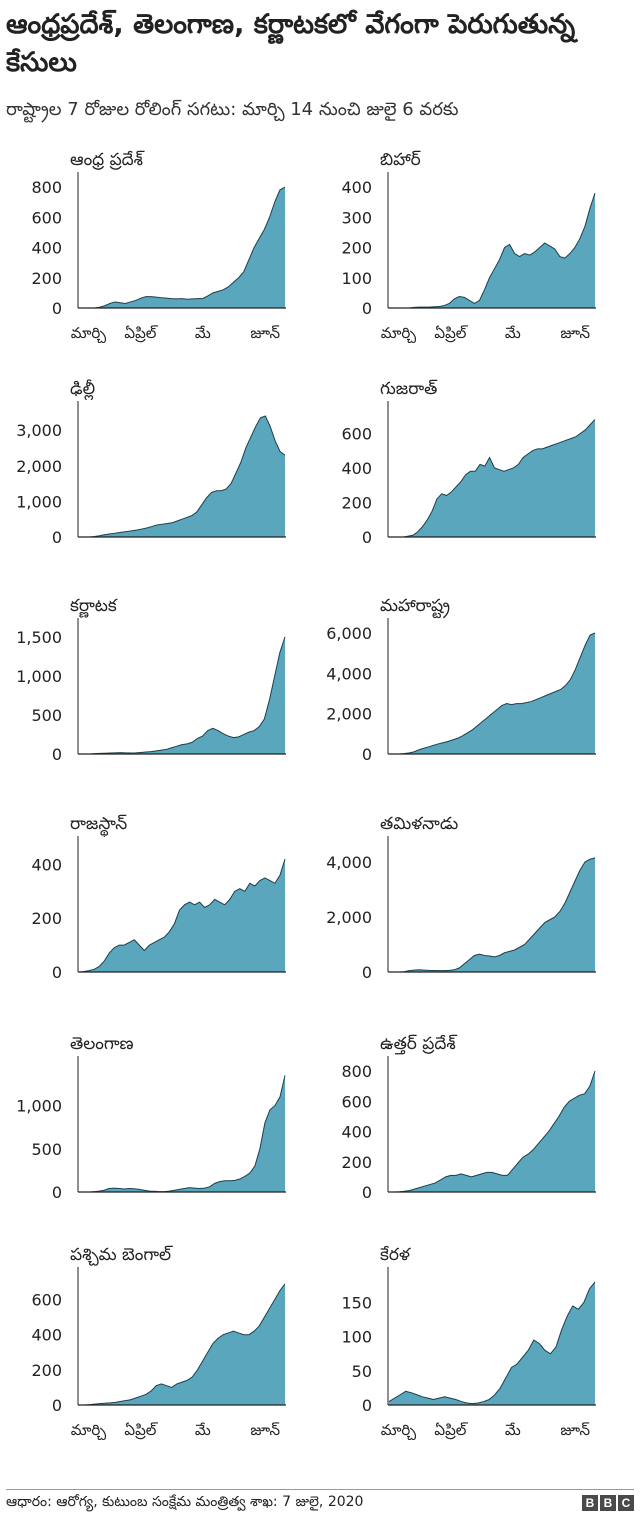  Describe the element at coordinates (356, 1303) in the screenshot. I see `y-tick-label: 150` at that location.